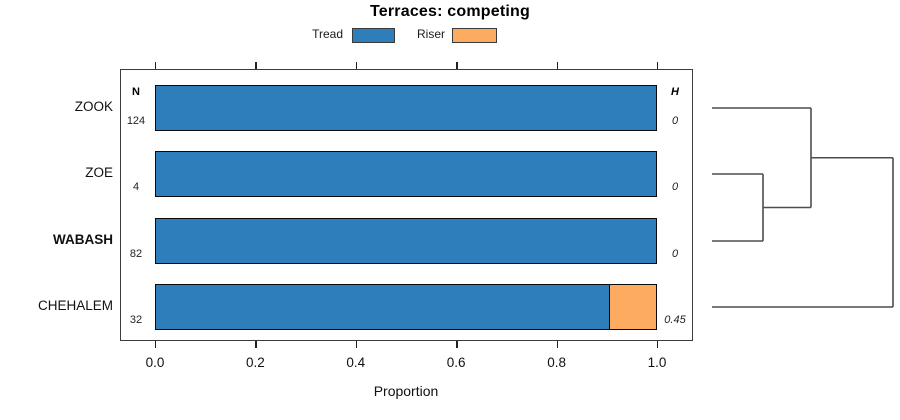 This screenshot has width=900, height=420. I want to click on h-value-chehalem: 0.45, so click(675, 320).